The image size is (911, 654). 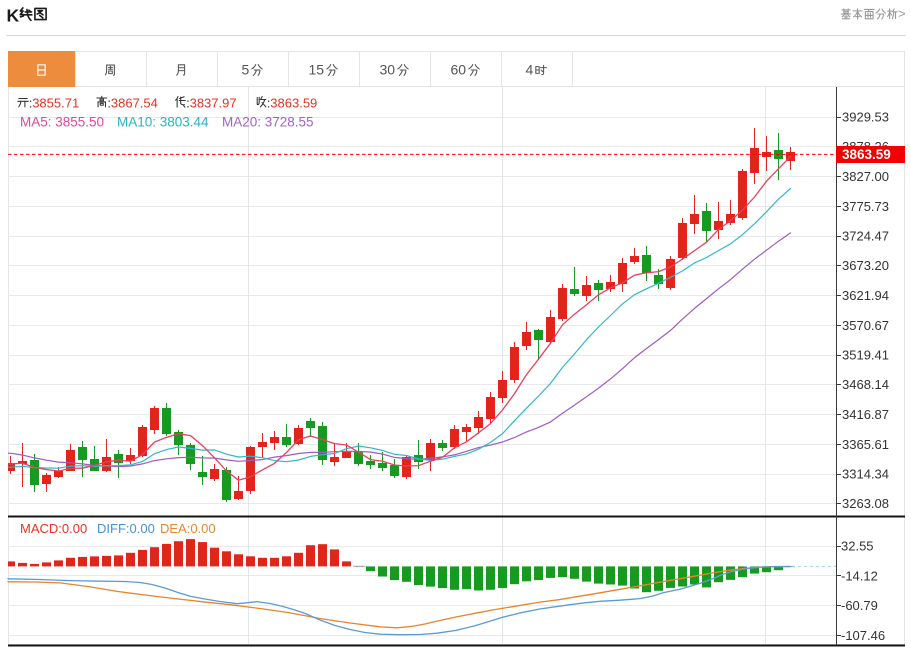 I want to click on svg-text: MA20: 3728.55, so click(x=268, y=122).